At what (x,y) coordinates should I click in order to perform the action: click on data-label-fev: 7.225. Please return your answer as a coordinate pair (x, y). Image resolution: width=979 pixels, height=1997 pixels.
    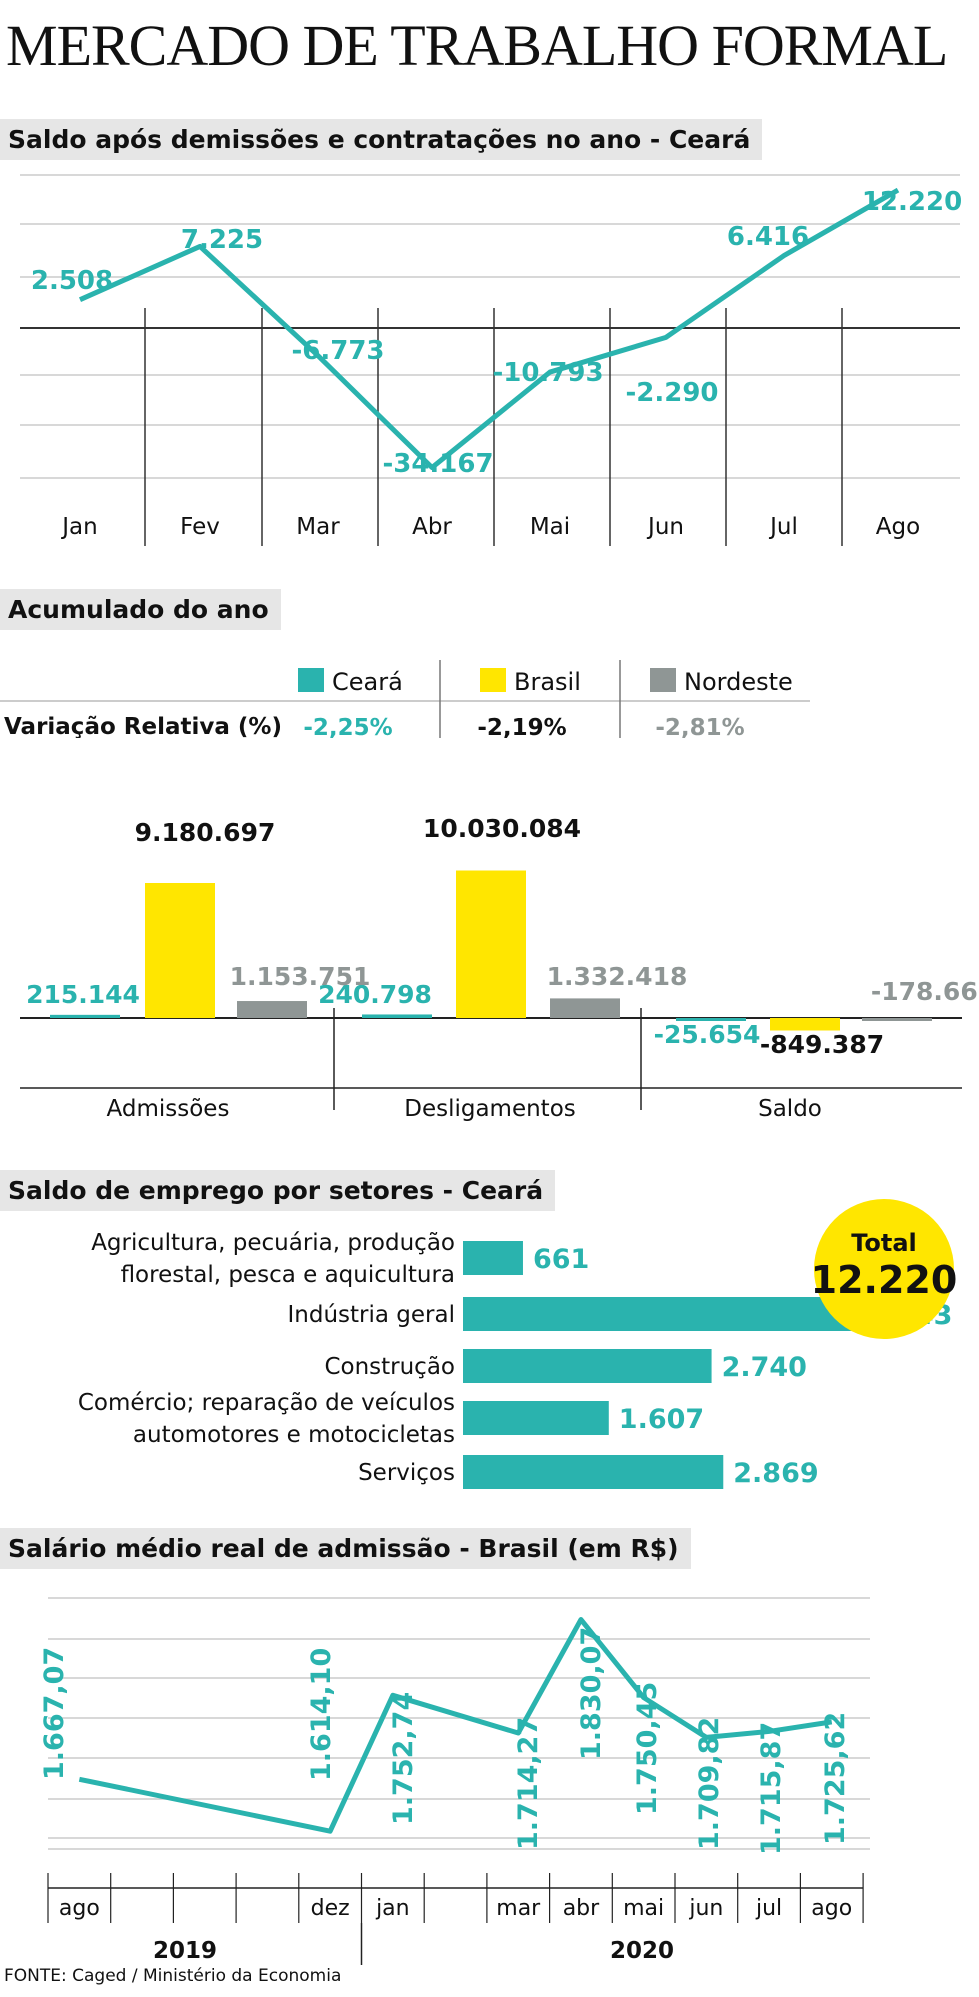
    Looking at the image, I should click on (222, 240).